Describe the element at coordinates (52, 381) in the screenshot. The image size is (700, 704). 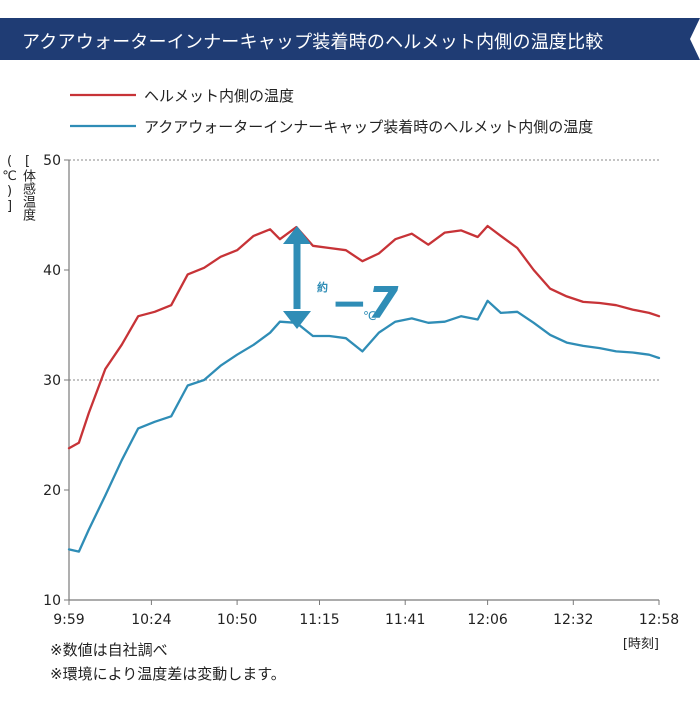
I see `y-tick-label: 30` at that location.